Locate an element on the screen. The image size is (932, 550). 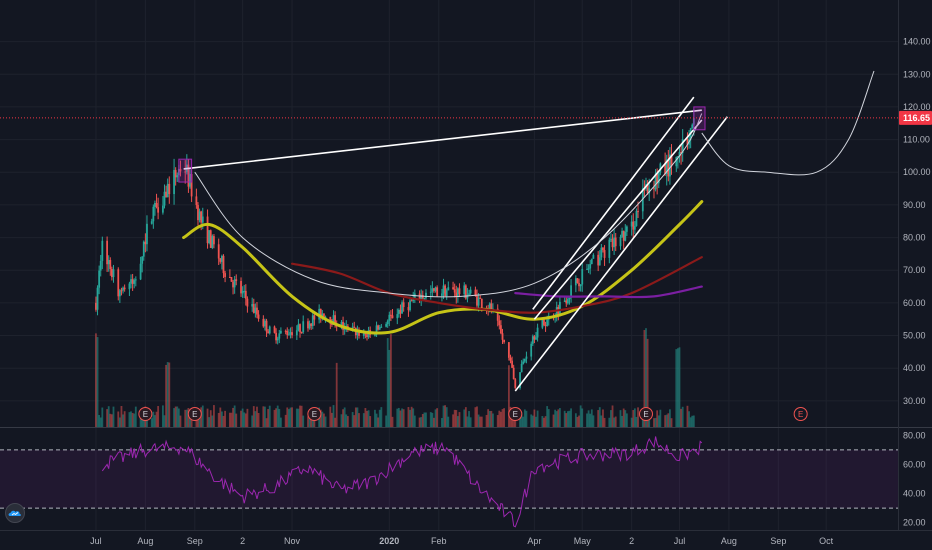
earnings-marker is located at coordinates (646, 414).